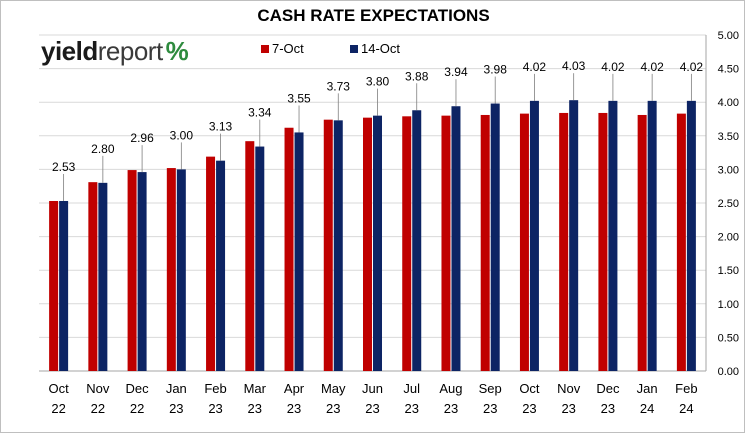  What do you see at coordinates (373, 15) in the screenshot?
I see `chart-title: CASH RATE EXPECTATIONS` at bounding box center [373, 15].